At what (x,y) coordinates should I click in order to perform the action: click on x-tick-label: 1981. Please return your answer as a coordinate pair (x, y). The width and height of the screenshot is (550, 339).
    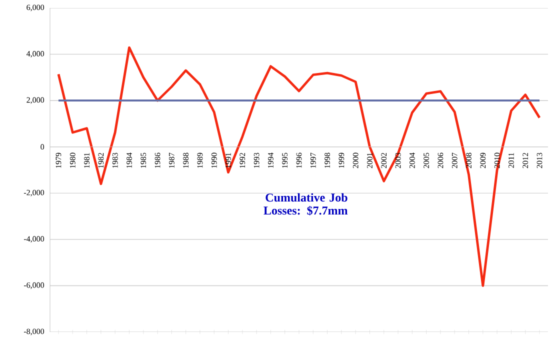
    Looking at the image, I should click on (87, 160).